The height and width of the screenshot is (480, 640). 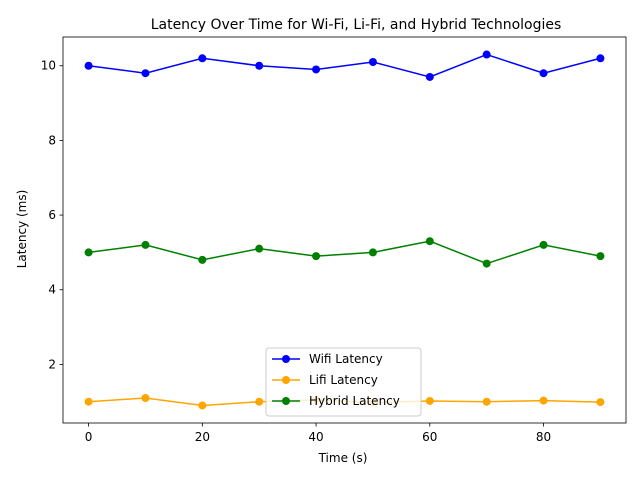 I want to click on series-hybrid-latency, so click(x=344, y=252).